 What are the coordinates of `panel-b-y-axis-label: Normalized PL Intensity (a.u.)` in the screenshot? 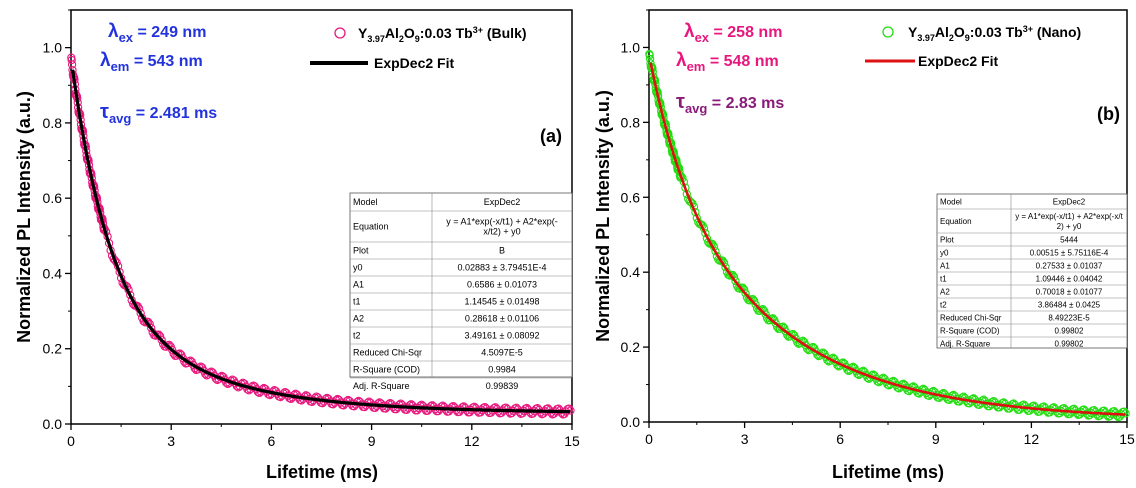 It's located at (603, 216).